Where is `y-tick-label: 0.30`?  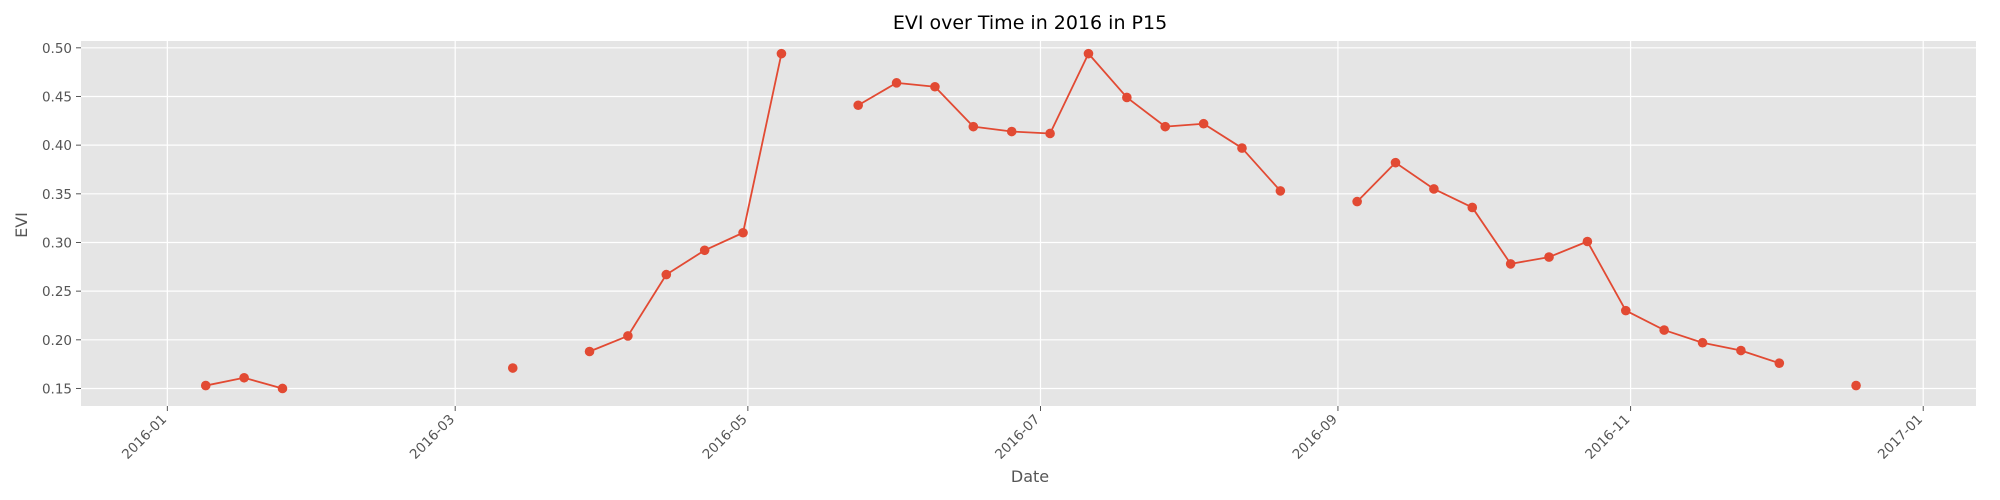 y-tick-label: 0.30 is located at coordinates (57, 243).